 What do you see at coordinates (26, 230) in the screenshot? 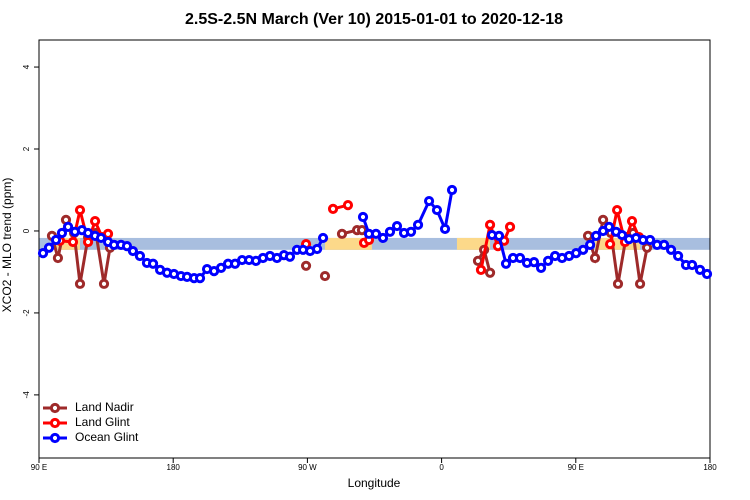
I see `y-tick-label: 0` at bounding box center [26, 230].